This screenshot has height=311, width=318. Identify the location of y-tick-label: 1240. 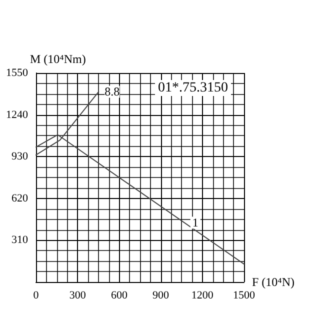
(17, 114).